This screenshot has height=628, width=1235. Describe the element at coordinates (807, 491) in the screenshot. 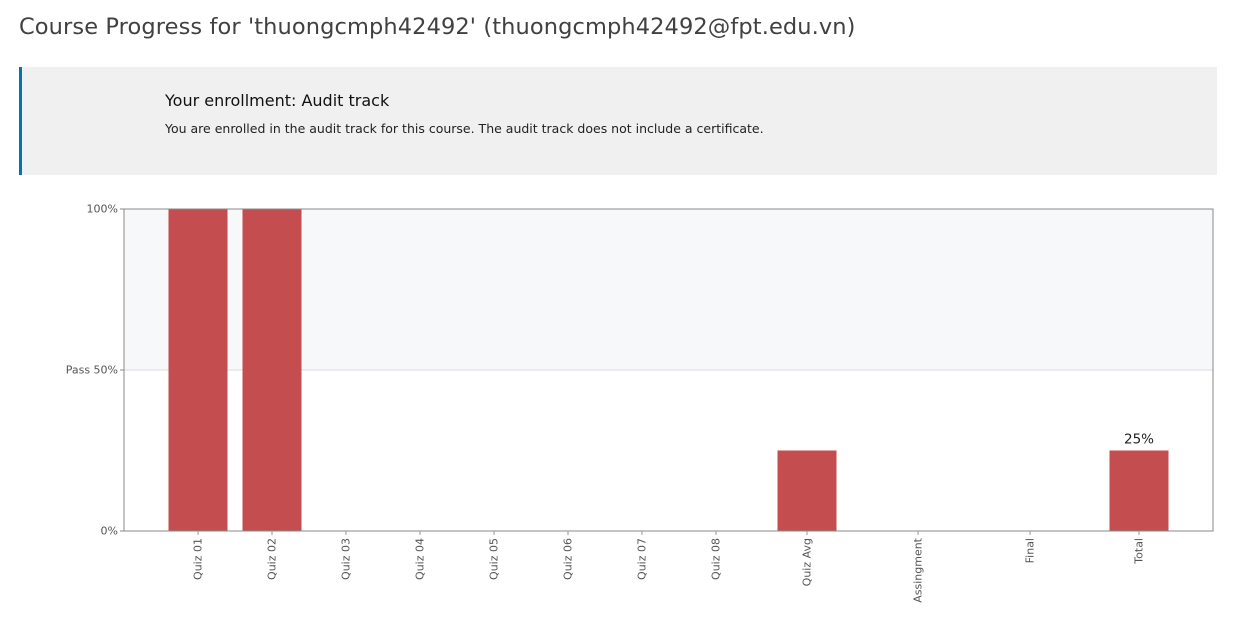

I see `bar-quiz-avg` at that location.